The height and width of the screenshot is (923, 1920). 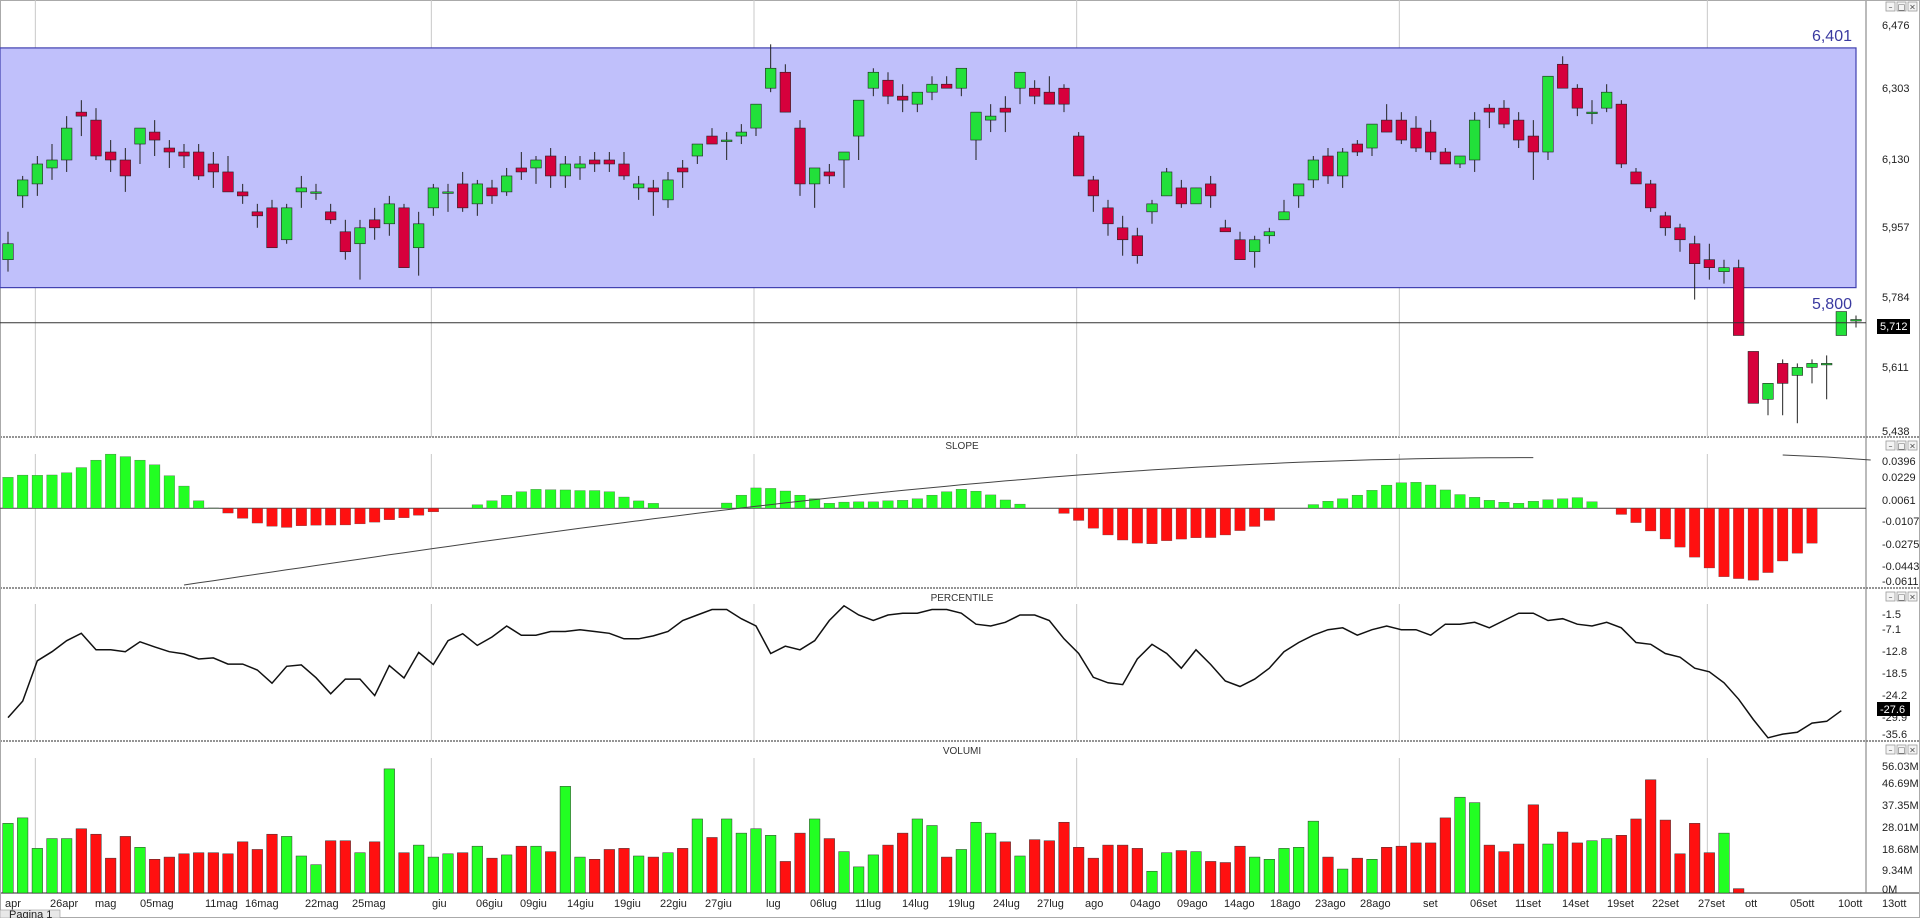 What do you see at coordinates (1900, 850) in the screenshot?
I see `vol-tick-4: 18.68M` at bounding box center [1900, 850].